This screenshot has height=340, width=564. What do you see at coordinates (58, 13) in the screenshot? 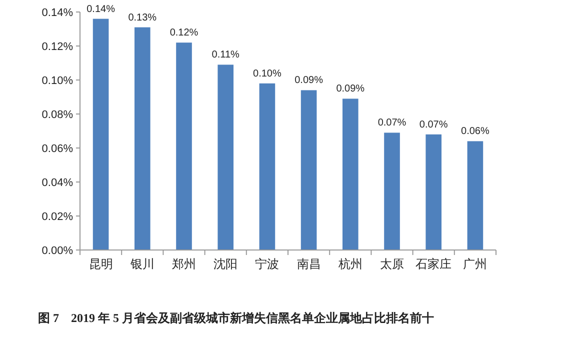
I see `y-tick-label: 0.14%` at bounding box center [58, 13].